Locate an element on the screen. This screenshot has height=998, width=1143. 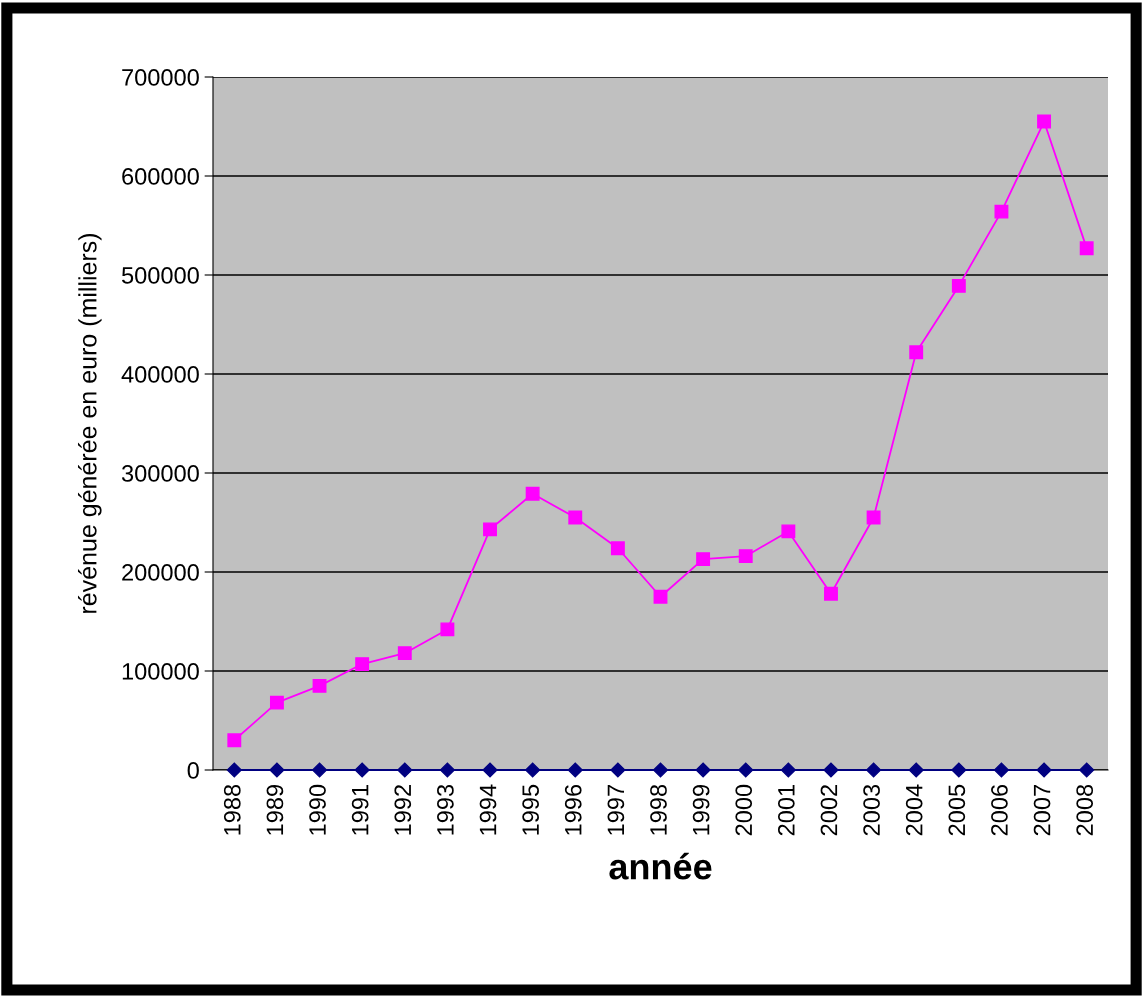
y-tick-label: 400000 is located at coordinates (160, 374).